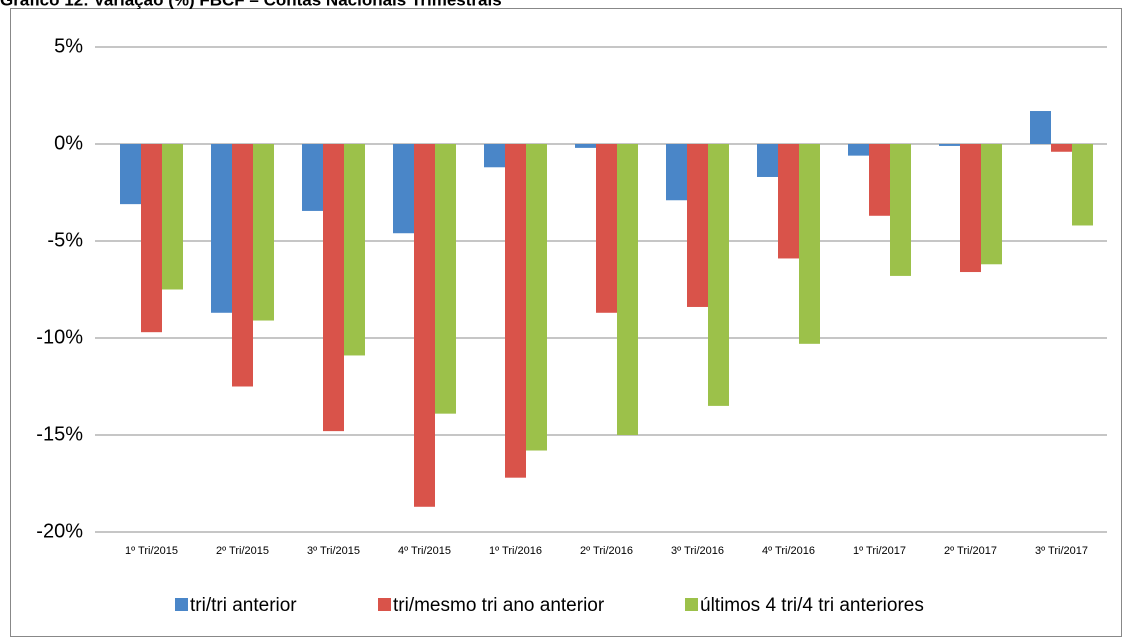  Describe the element at coordinates (243, 605) in the screenshot. I see `legend-label: tri/tri anterior` at that location.